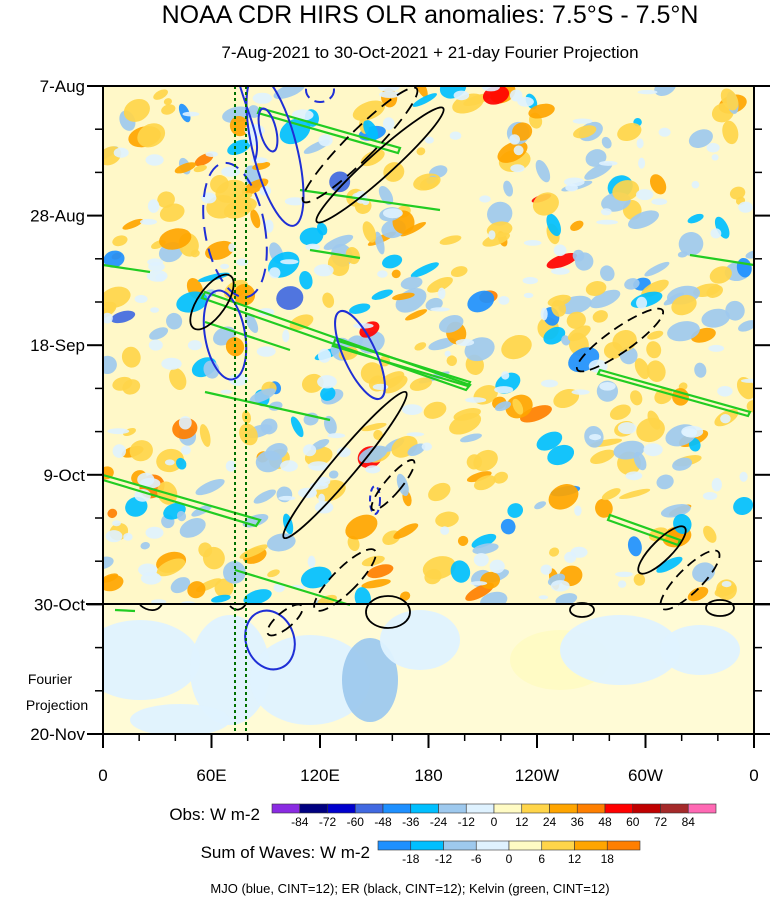 The image size is (772, 900). Describe the element at coordinates (411, 859) in the screenshot. I see `colorbar-tick-label: -18` at that location.